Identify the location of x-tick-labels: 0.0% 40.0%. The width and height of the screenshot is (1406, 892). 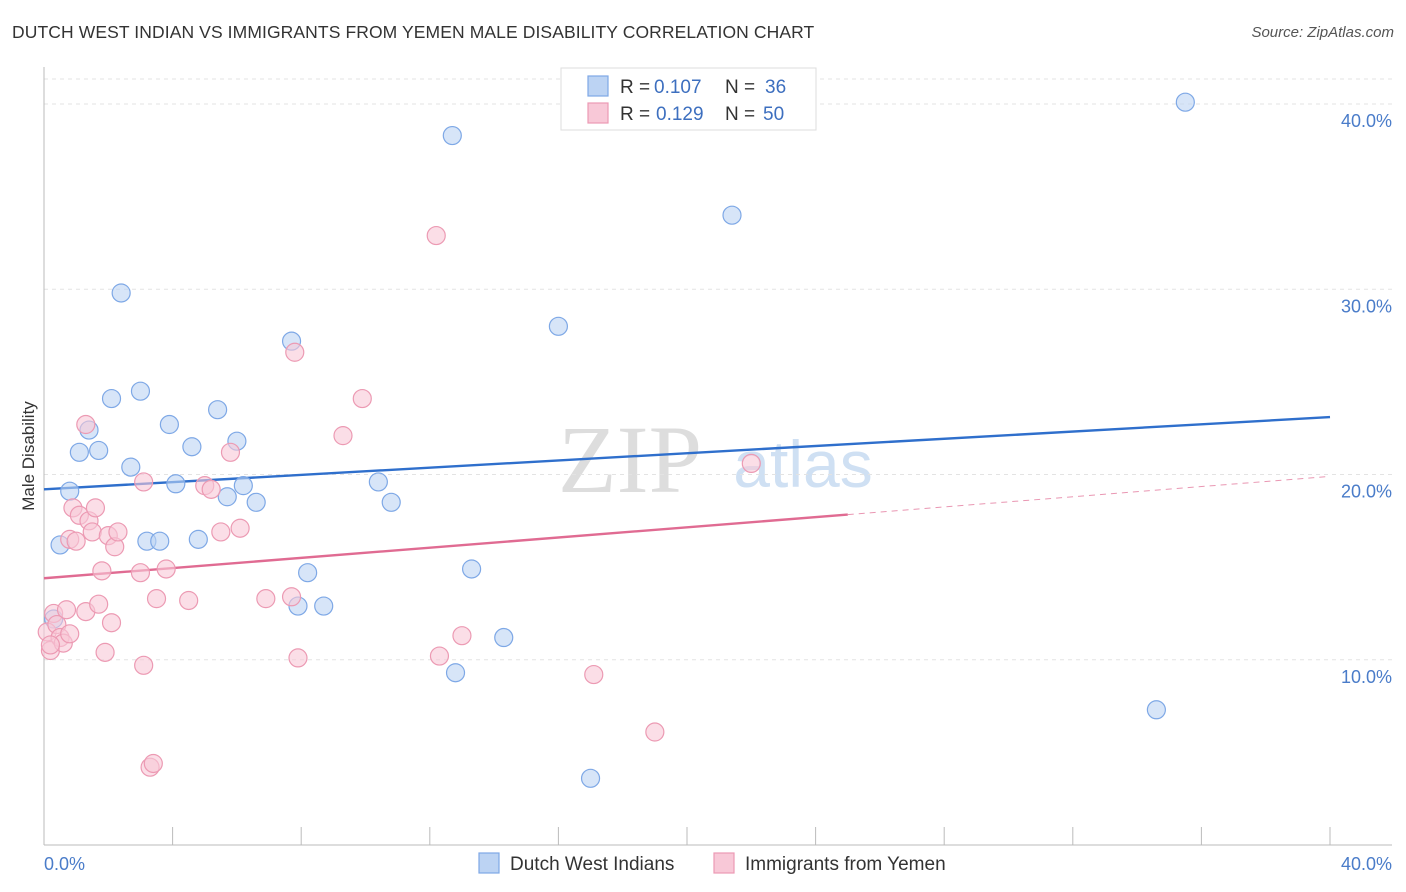
(718, 864).